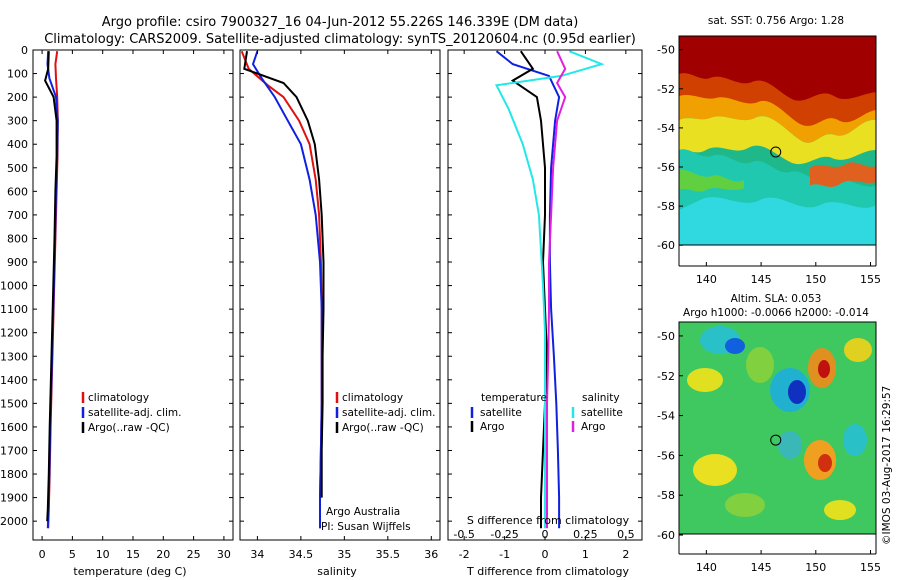 The image size is (900, 580). What do you see at coordinates (585, 554) in the screenshot?
I see `differences-xtick-label: 1` at bounding box center [585, 554].